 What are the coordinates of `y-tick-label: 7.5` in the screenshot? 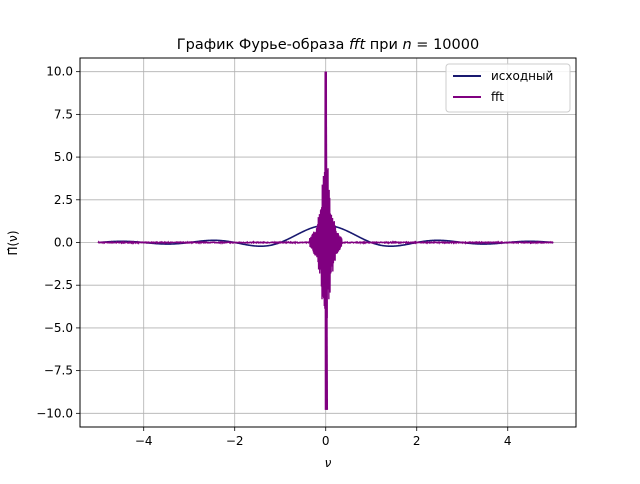 It's located at (63, 114).